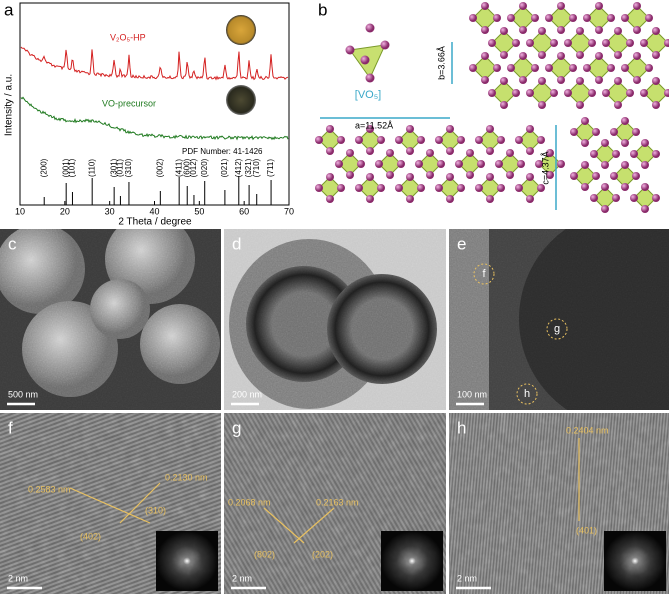  I want to click on scale-label: 500 nm, so click(23, 394).